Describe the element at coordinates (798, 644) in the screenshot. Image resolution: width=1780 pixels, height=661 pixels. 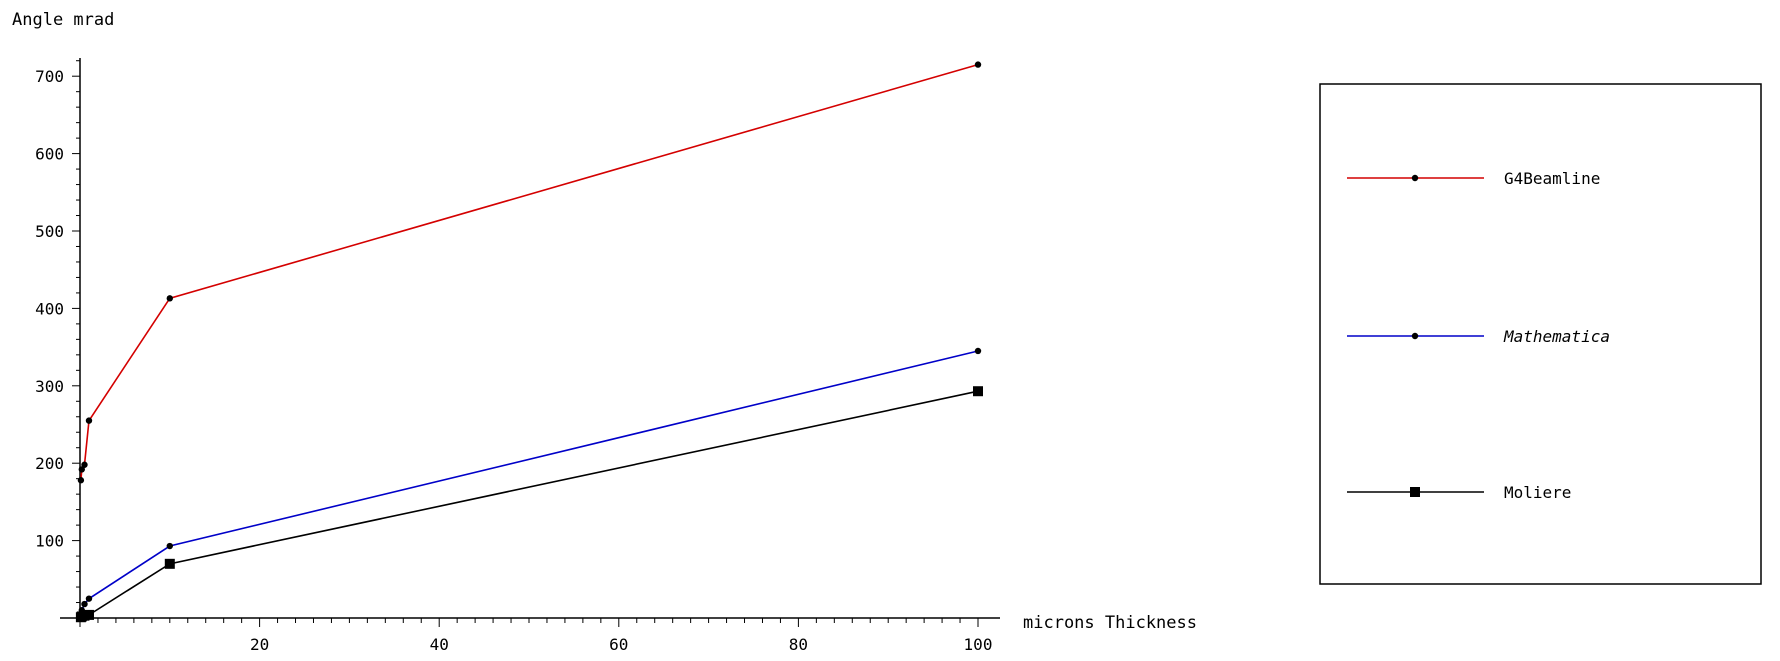
I see `x-tick-label: 80` at that location.